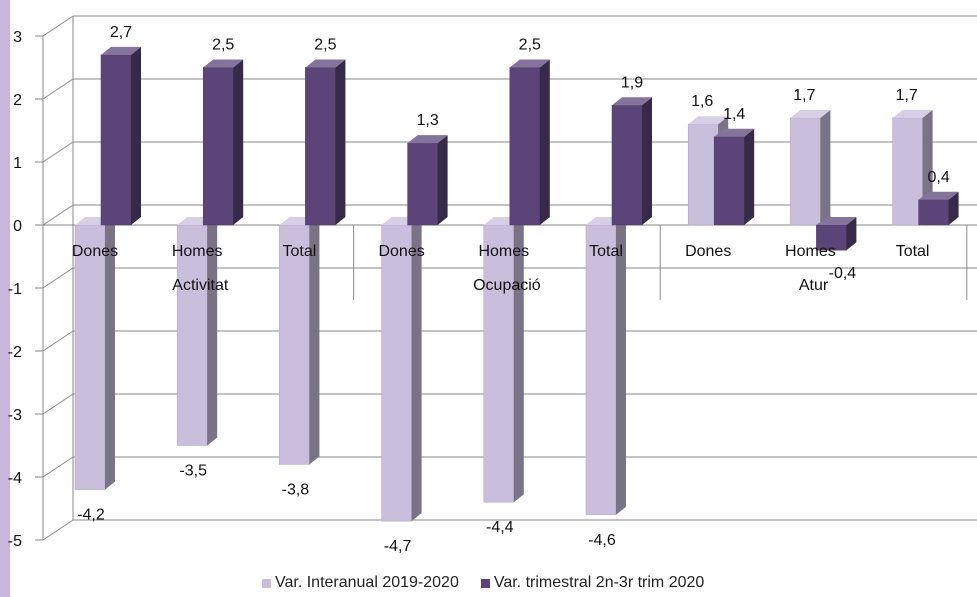 The width and height of the screenshot is (977, 597). What do you see at coordinates (810, 113) in the screenshot?
I see `bar-interanual-7-top` at bounding box center [810, 113].